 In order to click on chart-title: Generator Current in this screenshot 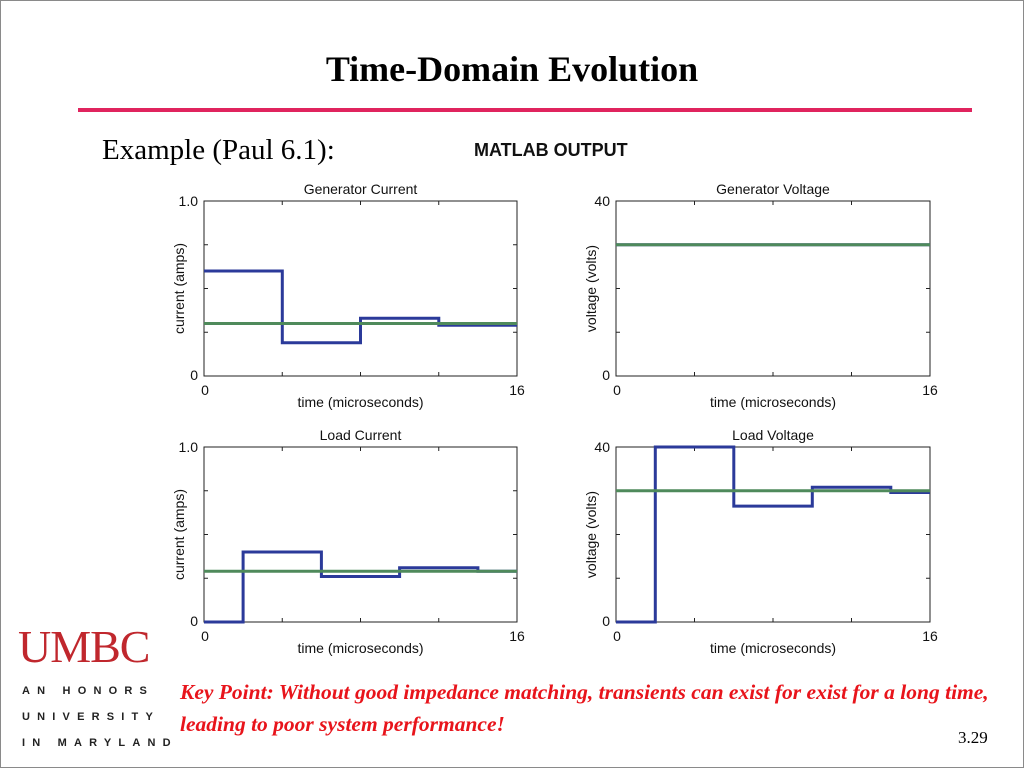, I will do `click(361, 189)`.